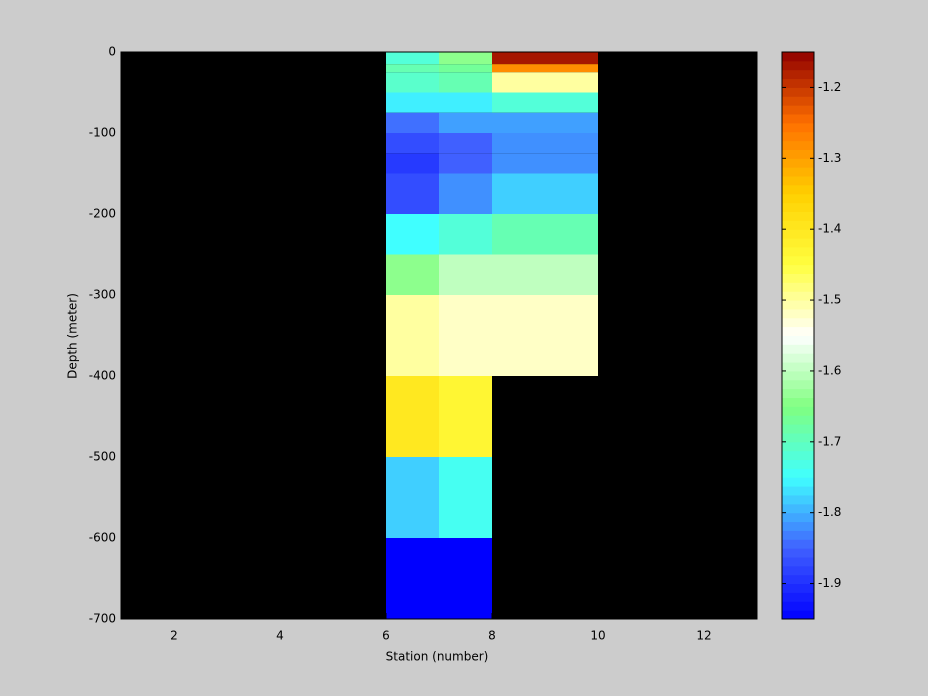  What do you see at coordinates (597, 636) in the screenshot?
I see `x-tick-label: 10` at bounding box center [597, 636].